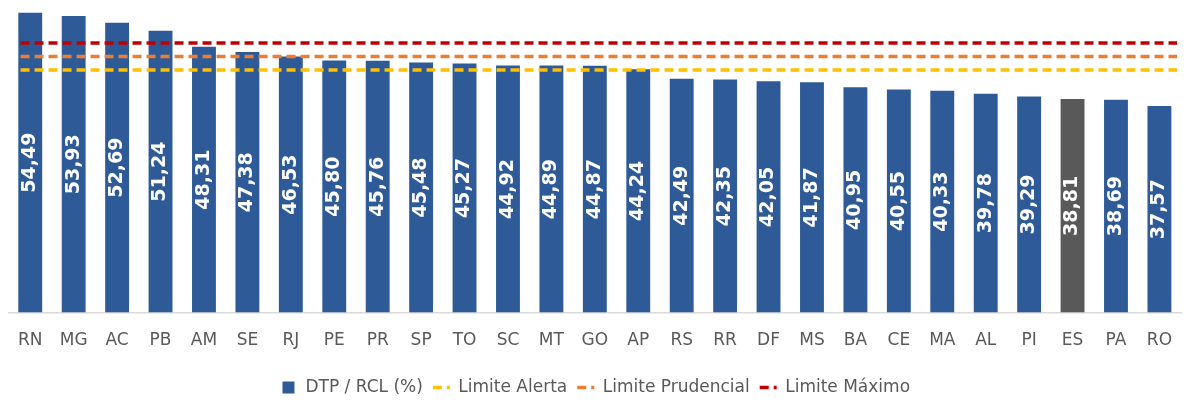 This screenshot has width=1190, height=408. What do you see at coordinates (855, 339) in the screenshot?
I see `x-tick-label: BA` at bounding box center [855, 339].